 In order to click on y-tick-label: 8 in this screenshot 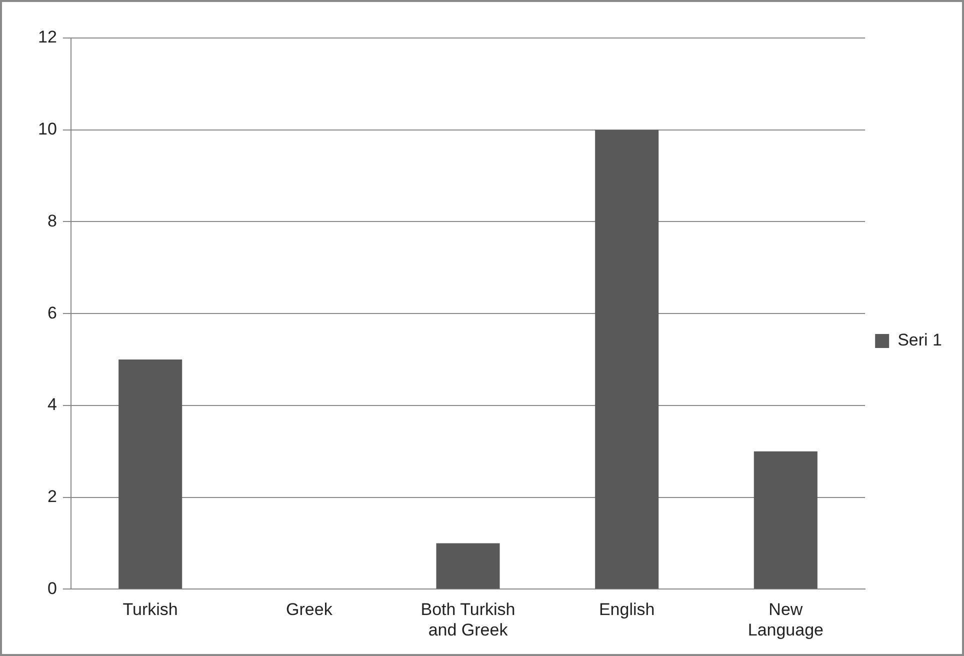, I will do `click(52, 220)`.